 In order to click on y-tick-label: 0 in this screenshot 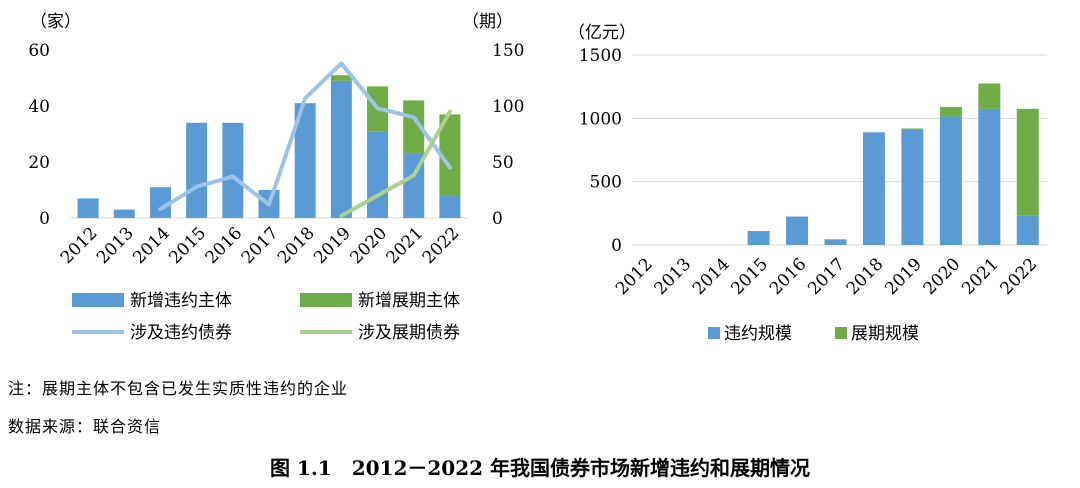, I will do `click(616, 246)`.